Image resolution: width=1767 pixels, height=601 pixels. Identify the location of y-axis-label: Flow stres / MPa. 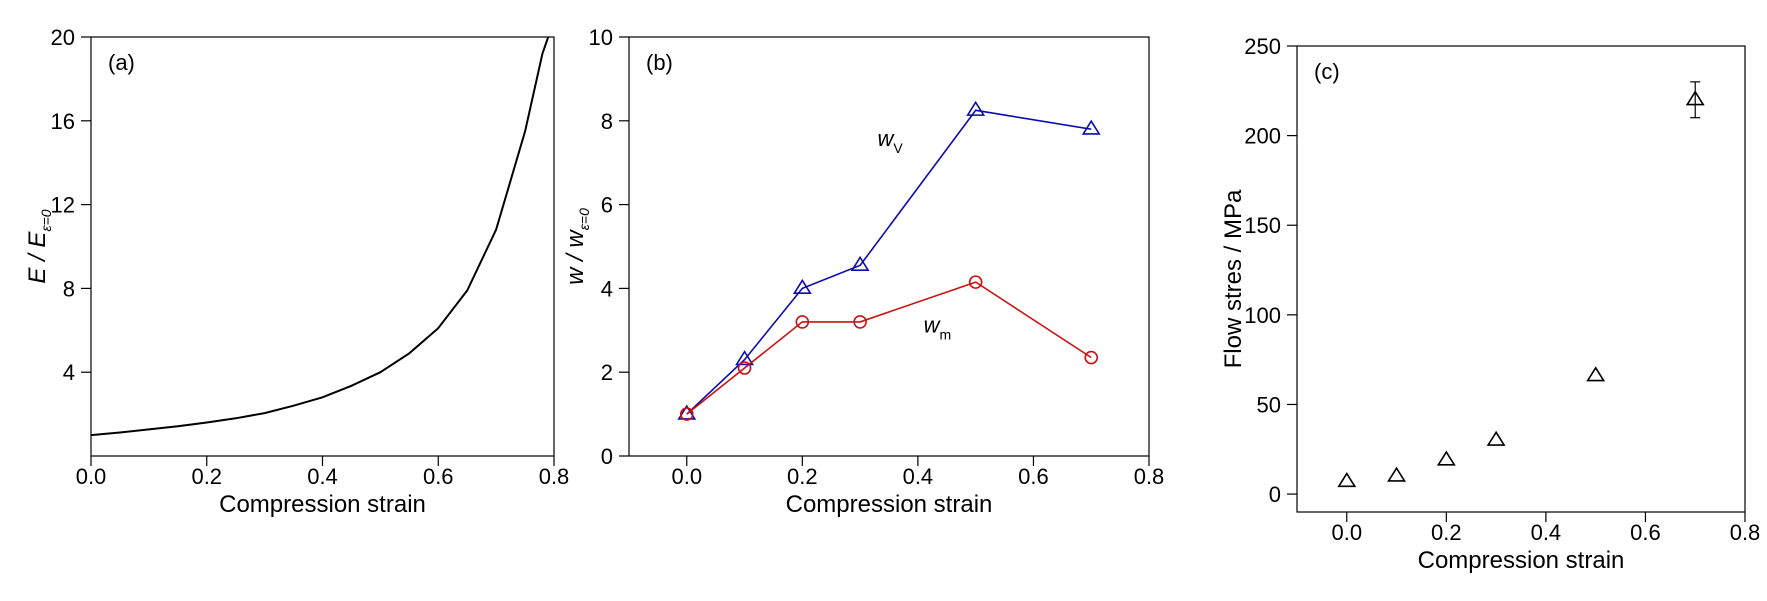
(1233, 278).